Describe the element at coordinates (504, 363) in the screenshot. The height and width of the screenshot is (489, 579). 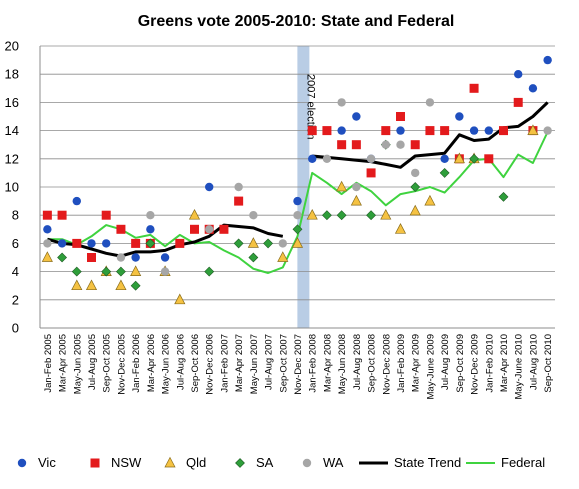
I see `x-tick-label: Mar-Apr 2010` at that location.